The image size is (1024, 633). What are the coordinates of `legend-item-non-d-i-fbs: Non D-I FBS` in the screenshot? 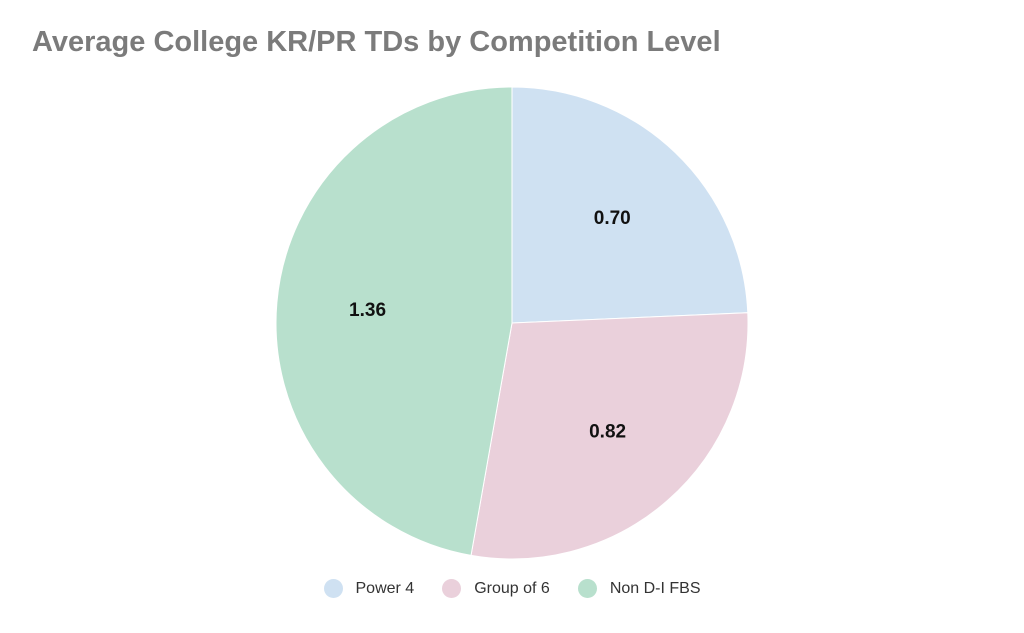 It's located at (639, 588).